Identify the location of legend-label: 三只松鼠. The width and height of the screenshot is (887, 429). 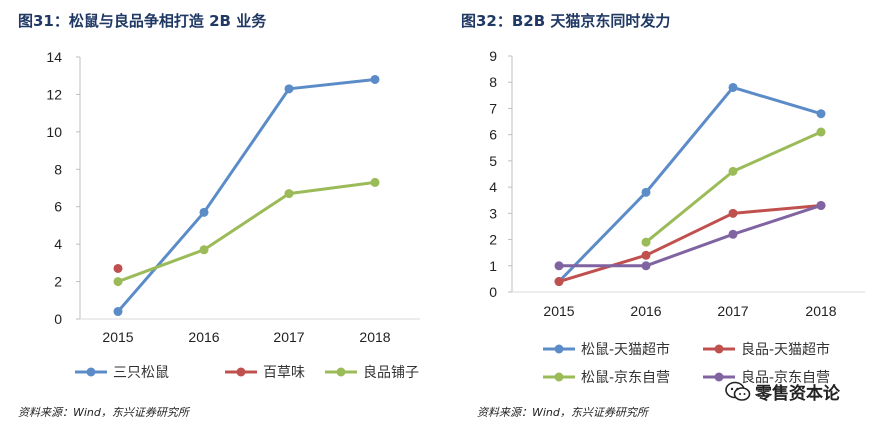
(141, 373).